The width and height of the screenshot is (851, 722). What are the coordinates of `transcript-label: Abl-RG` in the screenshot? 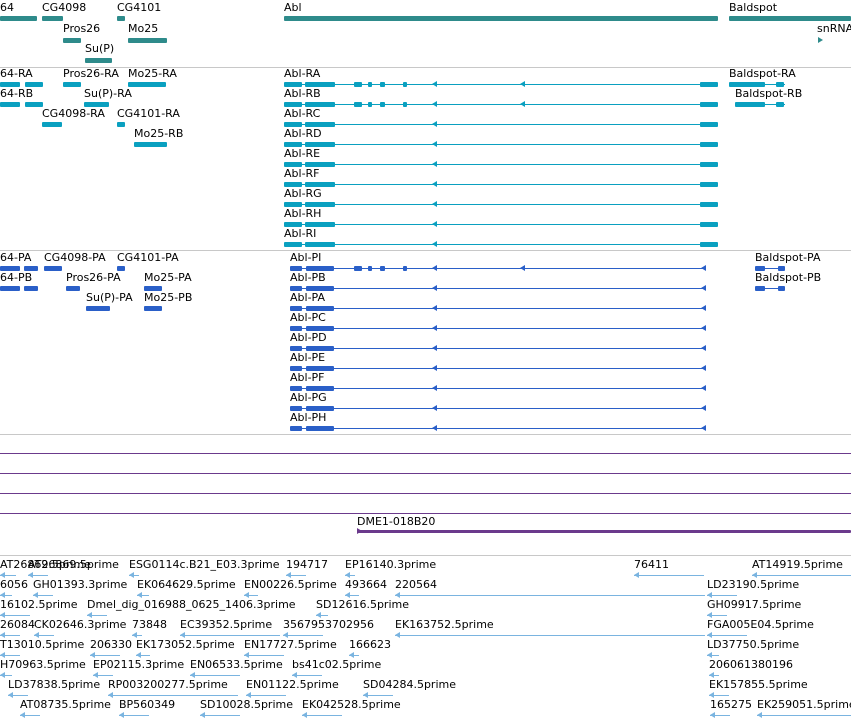 It's located at (303, 193).